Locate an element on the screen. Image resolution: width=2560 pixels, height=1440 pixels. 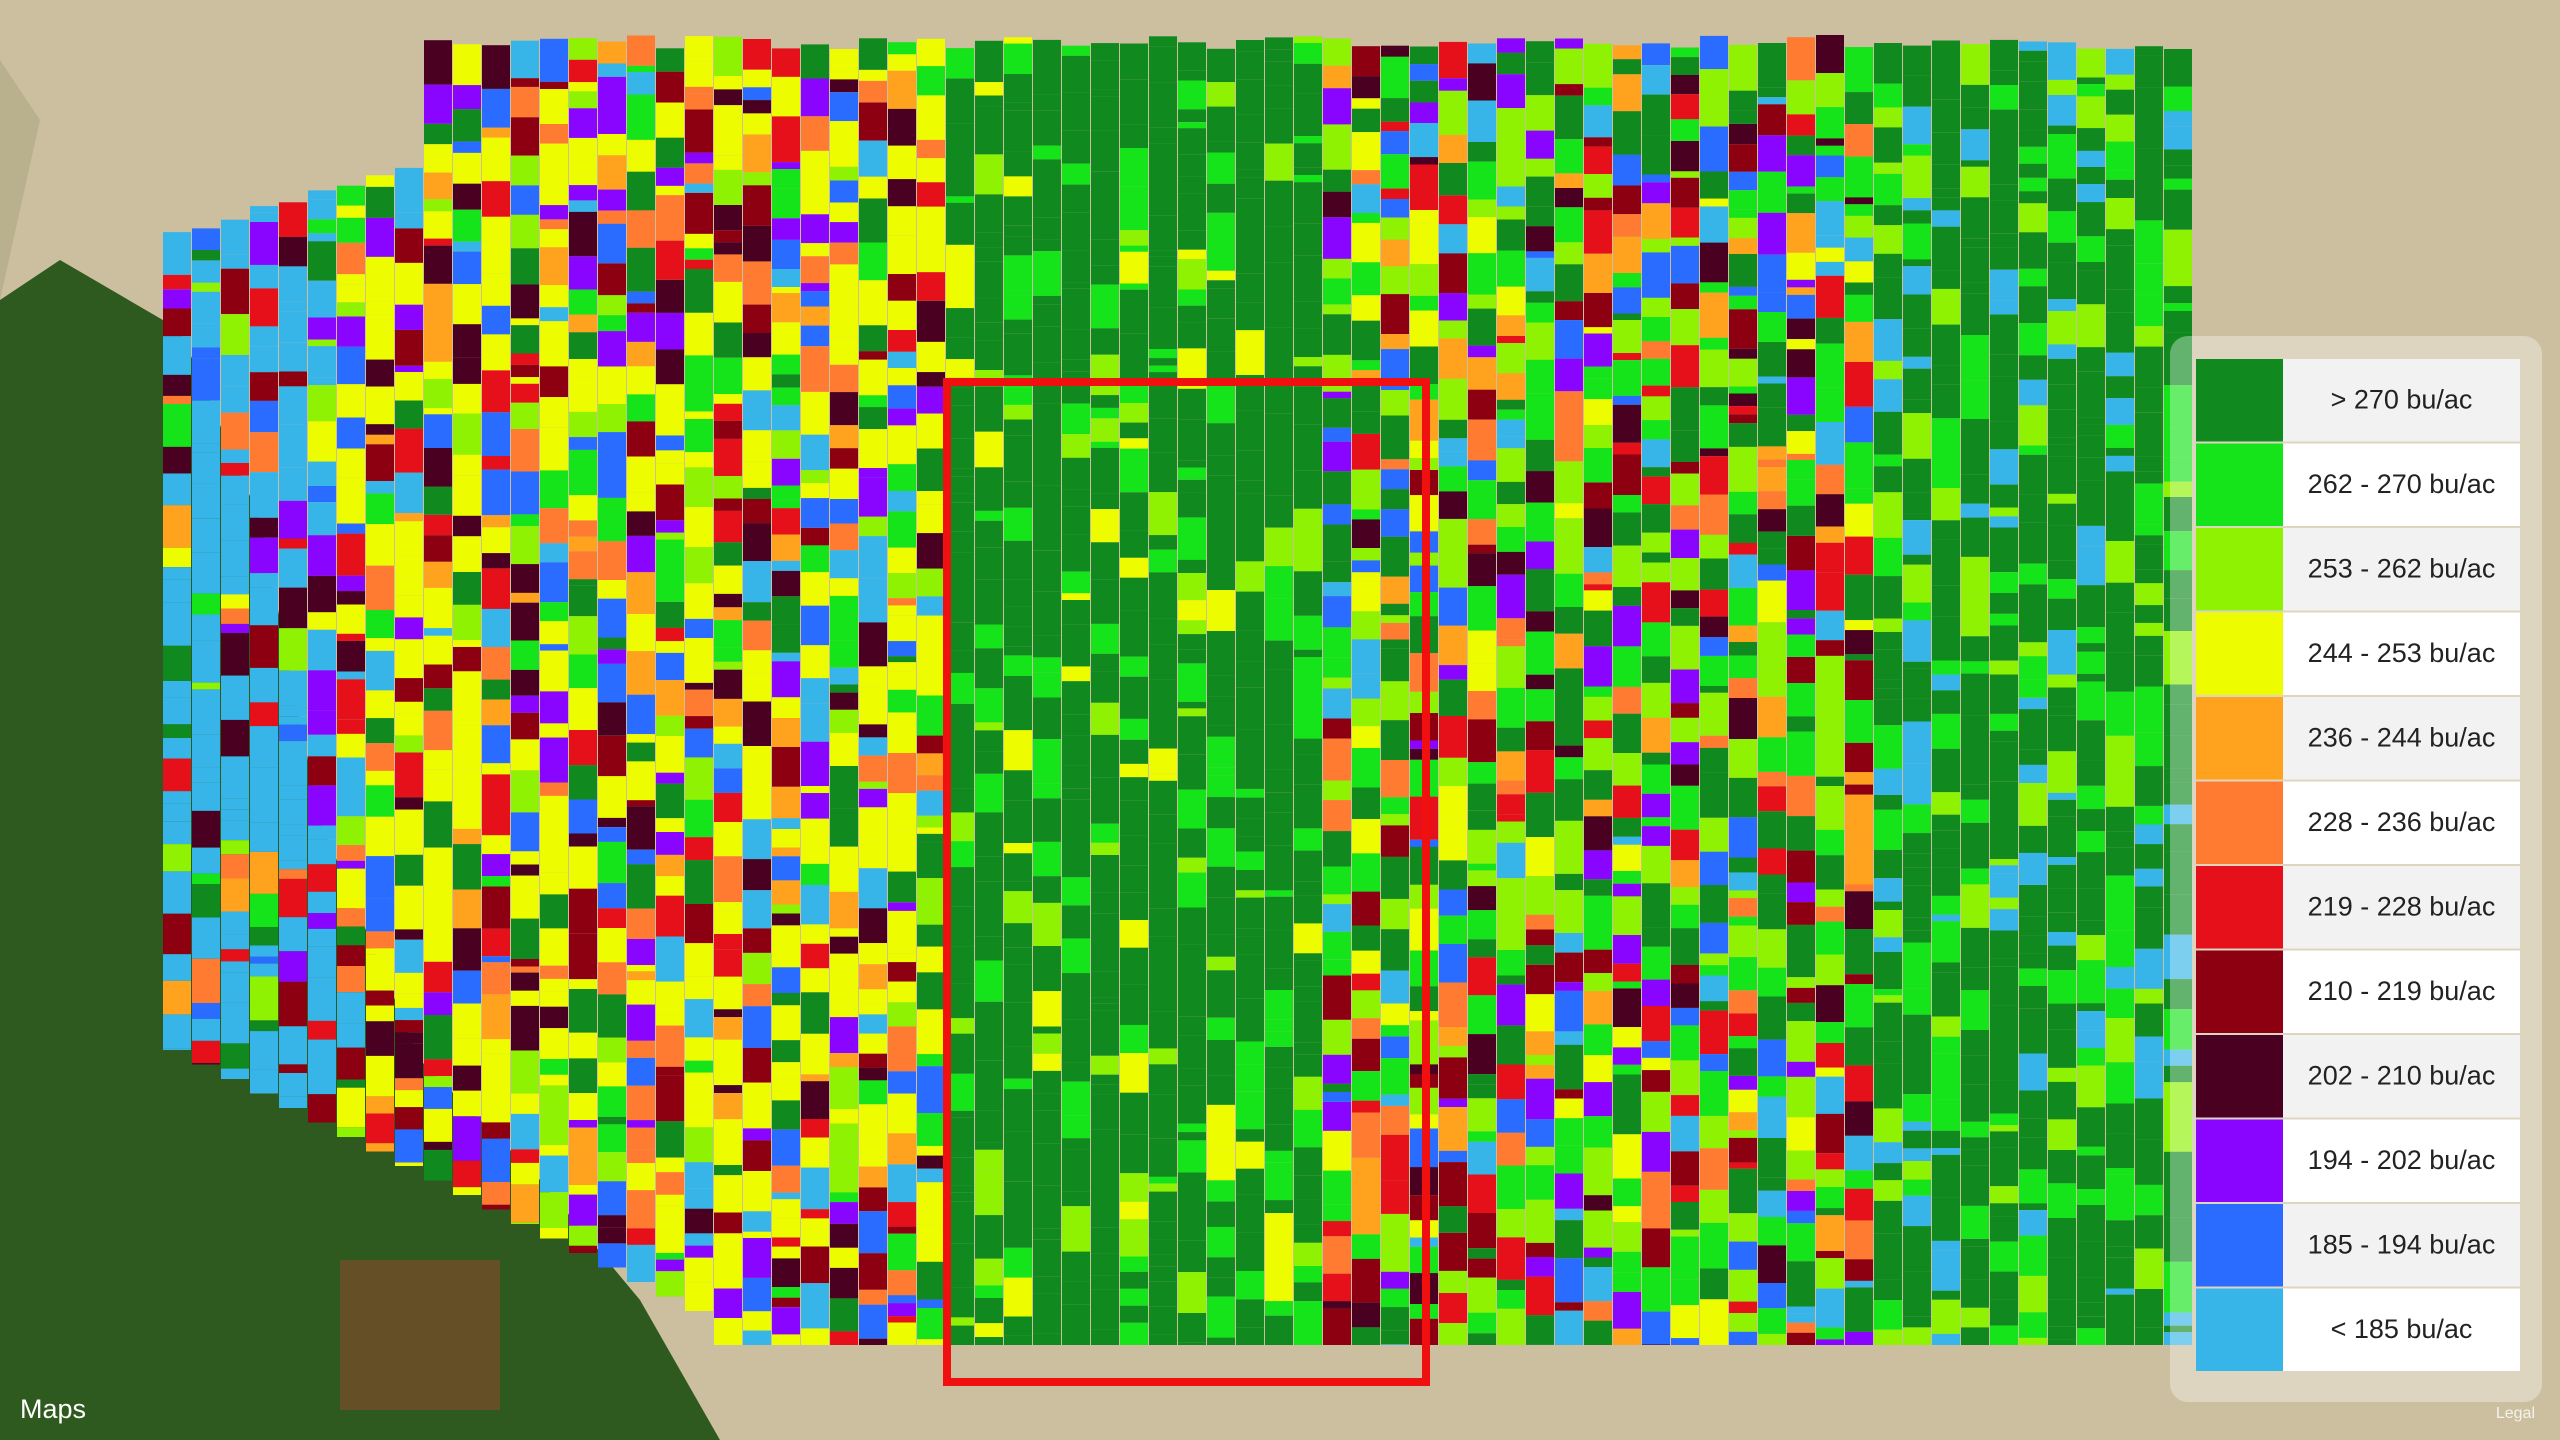
highlight-box is located at coordinates (1186, 882).